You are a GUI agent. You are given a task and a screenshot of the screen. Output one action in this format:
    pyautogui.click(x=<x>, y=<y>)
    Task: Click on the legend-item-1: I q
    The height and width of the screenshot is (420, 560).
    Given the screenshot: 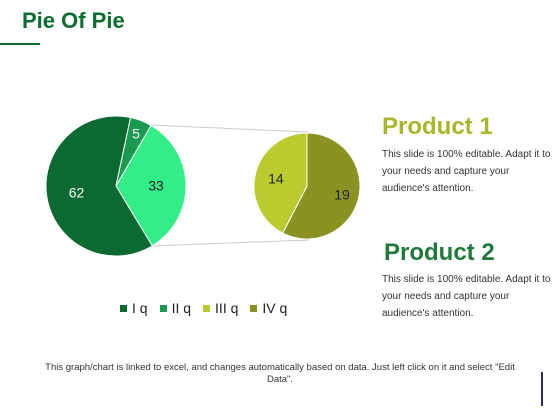 What is the action you would take?
    pyautogui.click(x=134, y=308)
    